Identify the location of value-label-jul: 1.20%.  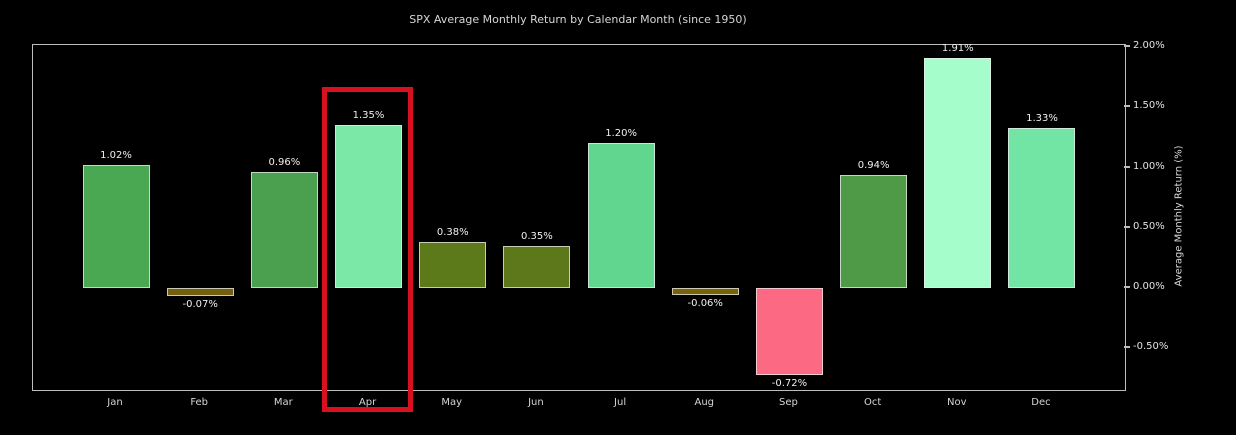
(621, 134).